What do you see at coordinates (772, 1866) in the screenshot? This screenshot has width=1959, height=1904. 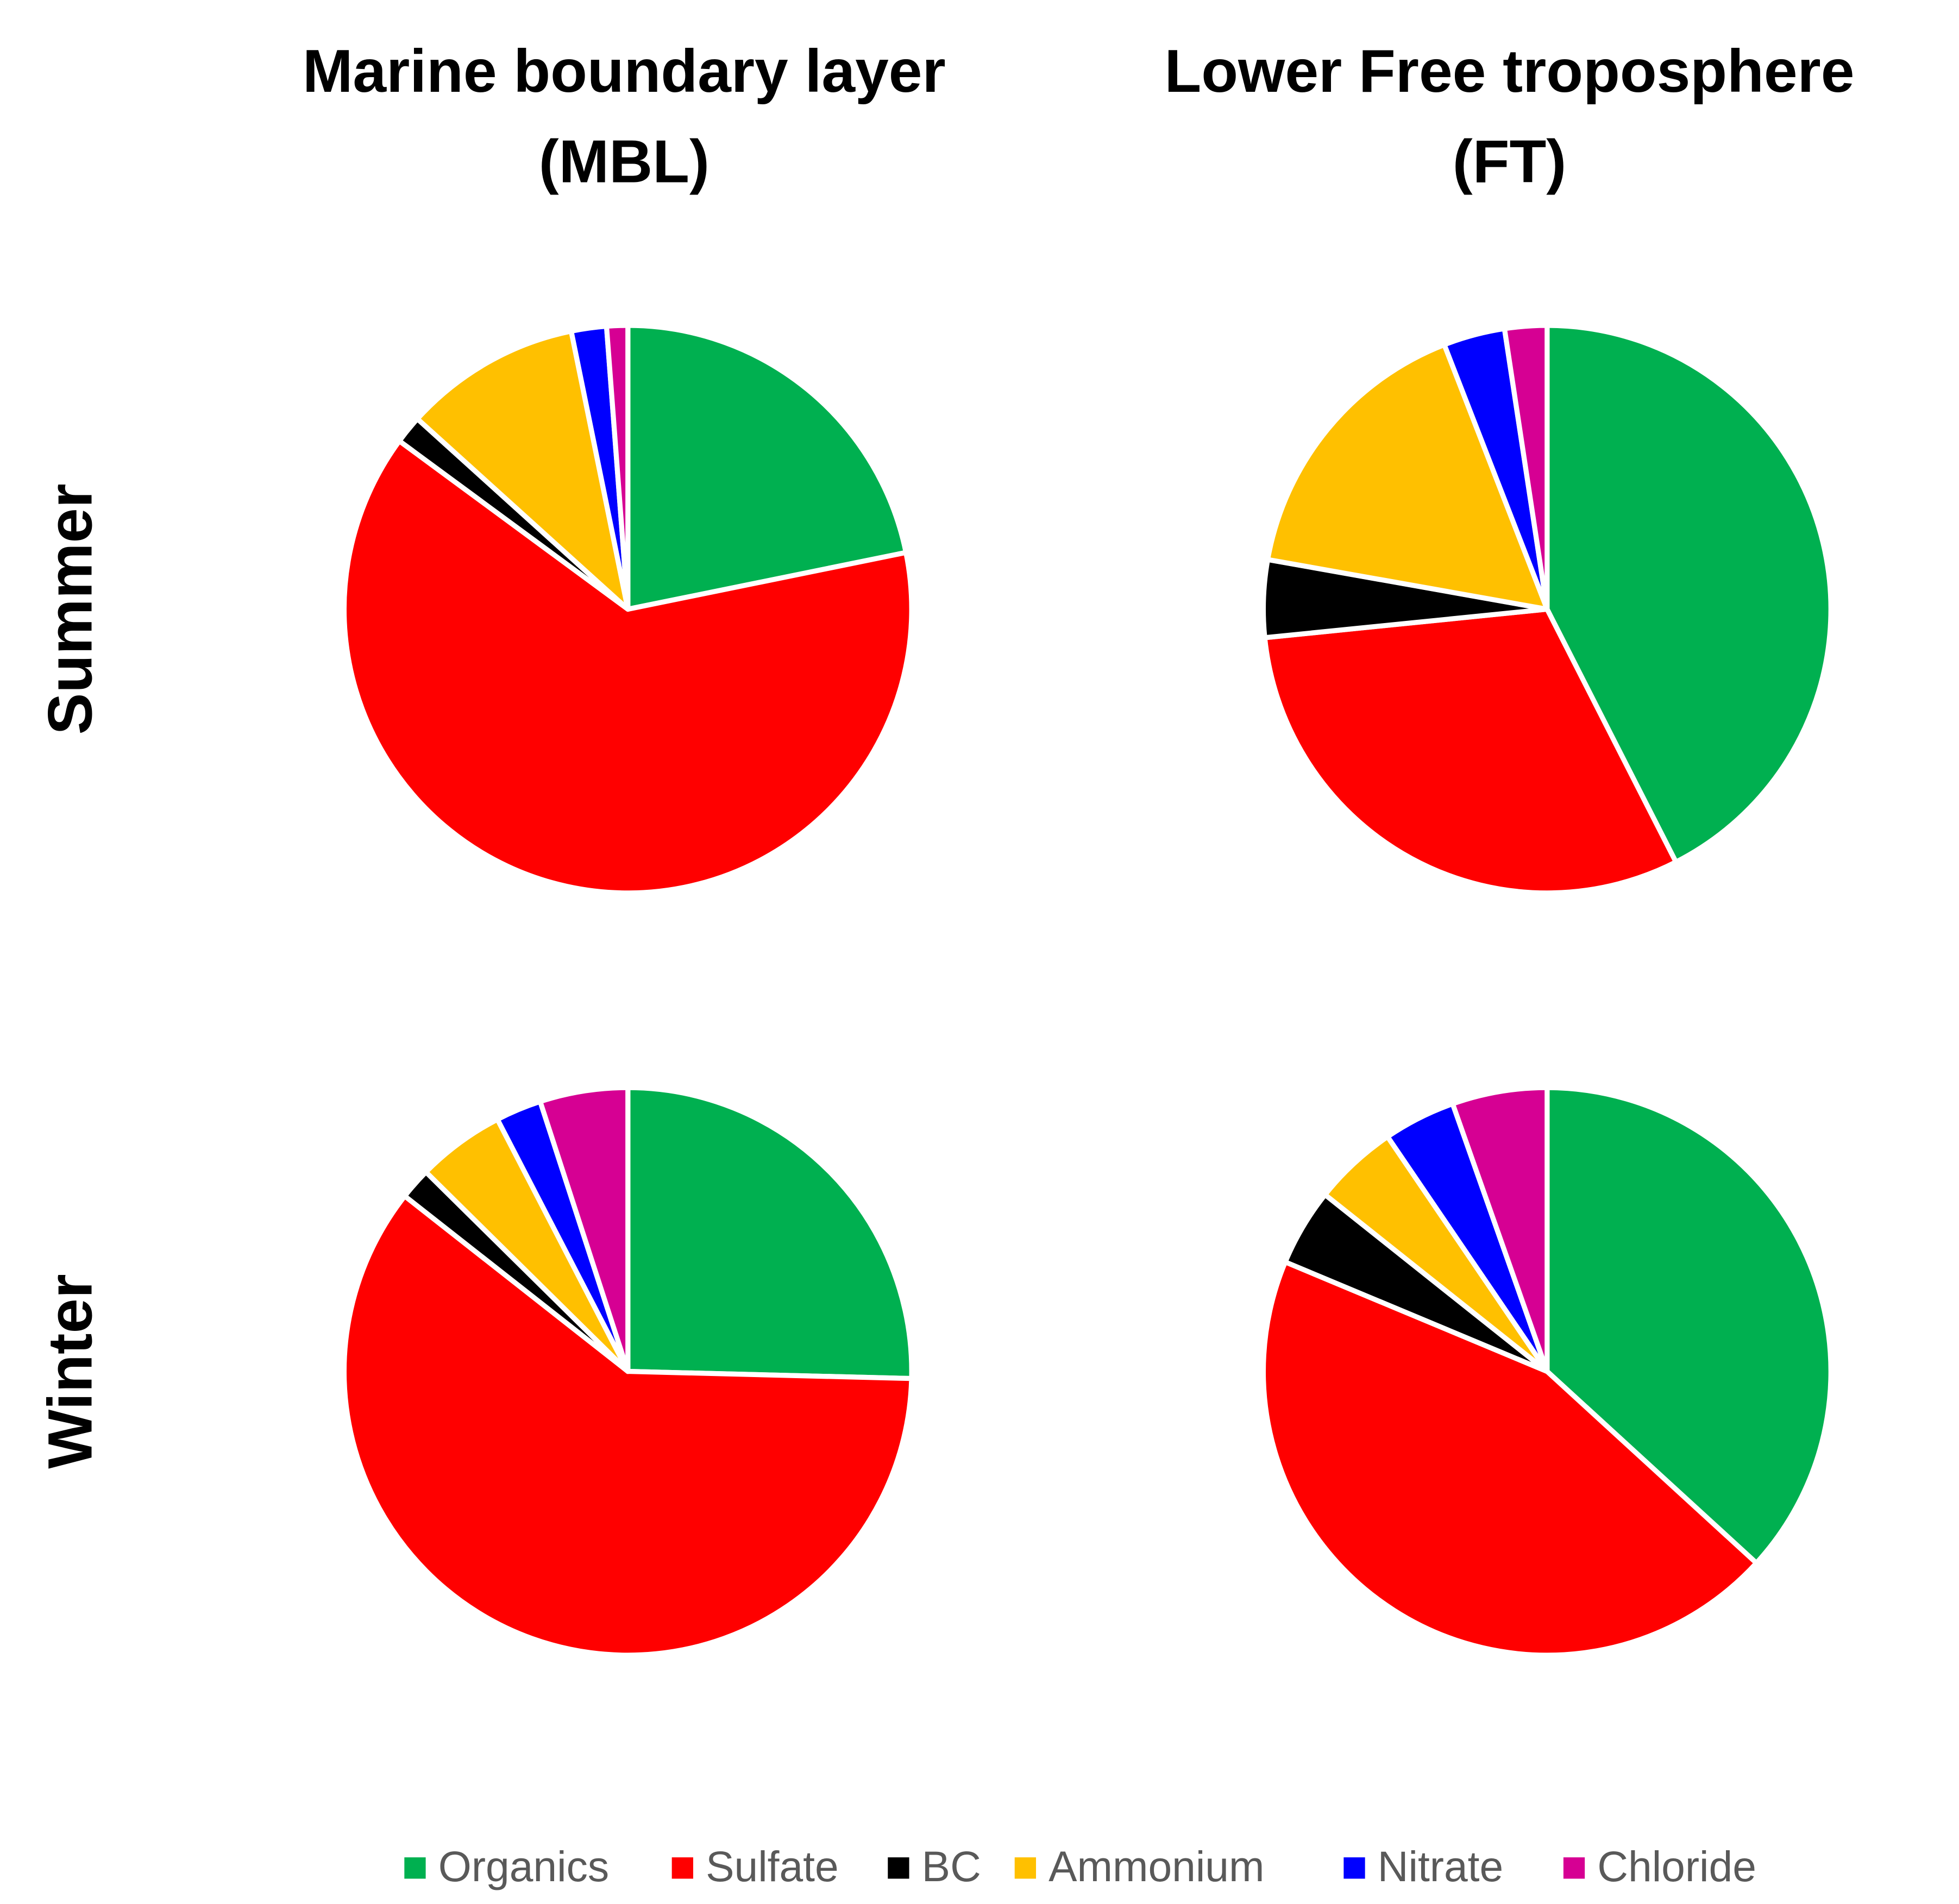 I see `legend-label: Sulfate` at bounding box center [772, 1866].